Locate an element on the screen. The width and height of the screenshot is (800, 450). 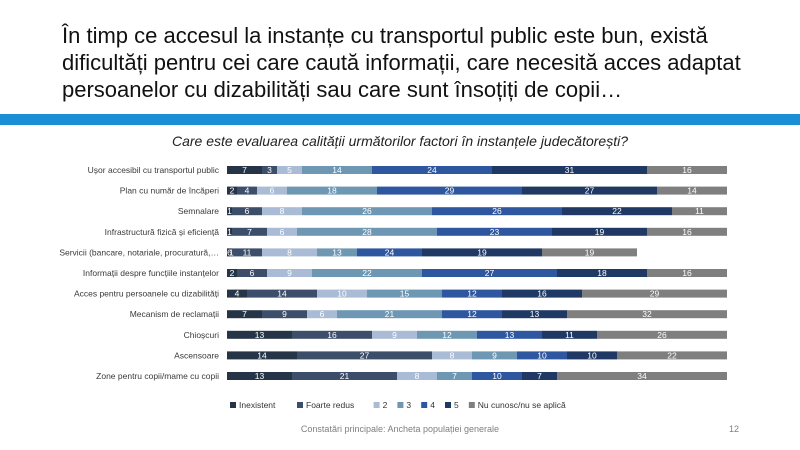
data-label: 19 is located at coordinates (482, 252).